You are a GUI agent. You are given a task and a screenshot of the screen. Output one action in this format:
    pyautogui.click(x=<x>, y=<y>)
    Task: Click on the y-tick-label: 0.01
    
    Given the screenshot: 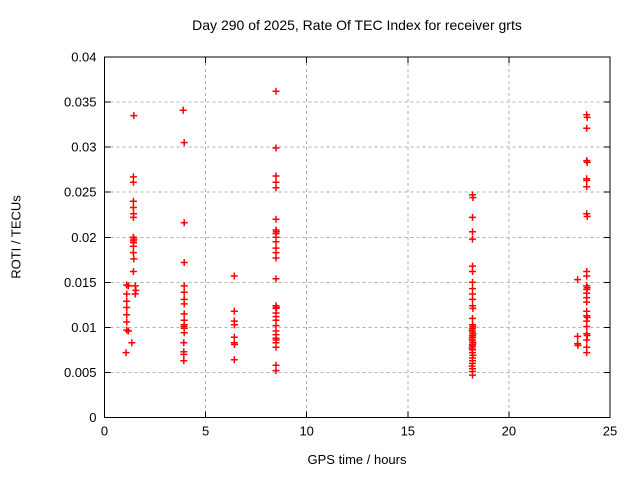 What is the action you would take?
    pyautogui.click(x=83, y=327)
    